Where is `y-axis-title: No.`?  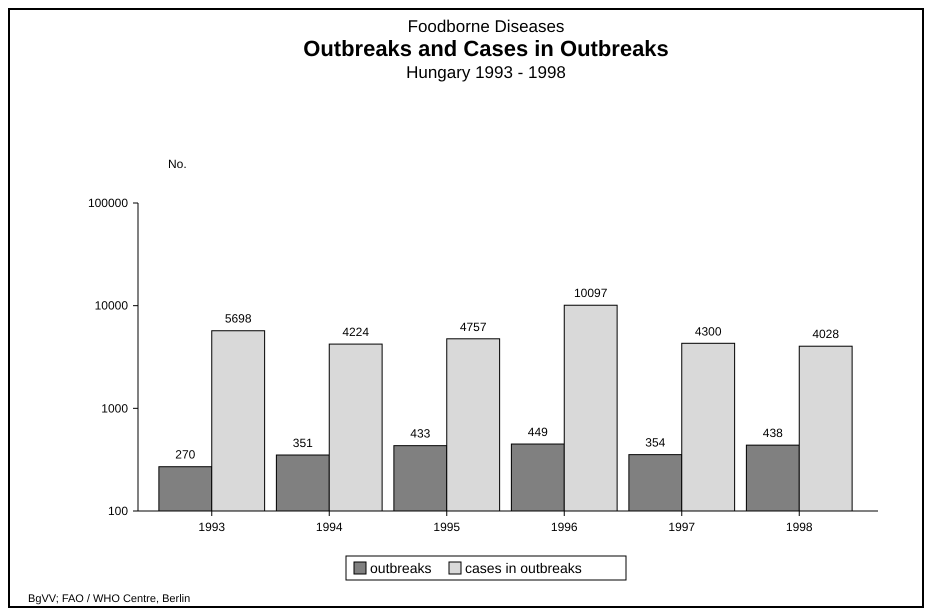 y-axis-title: No. is located at coordinates (177, 164).